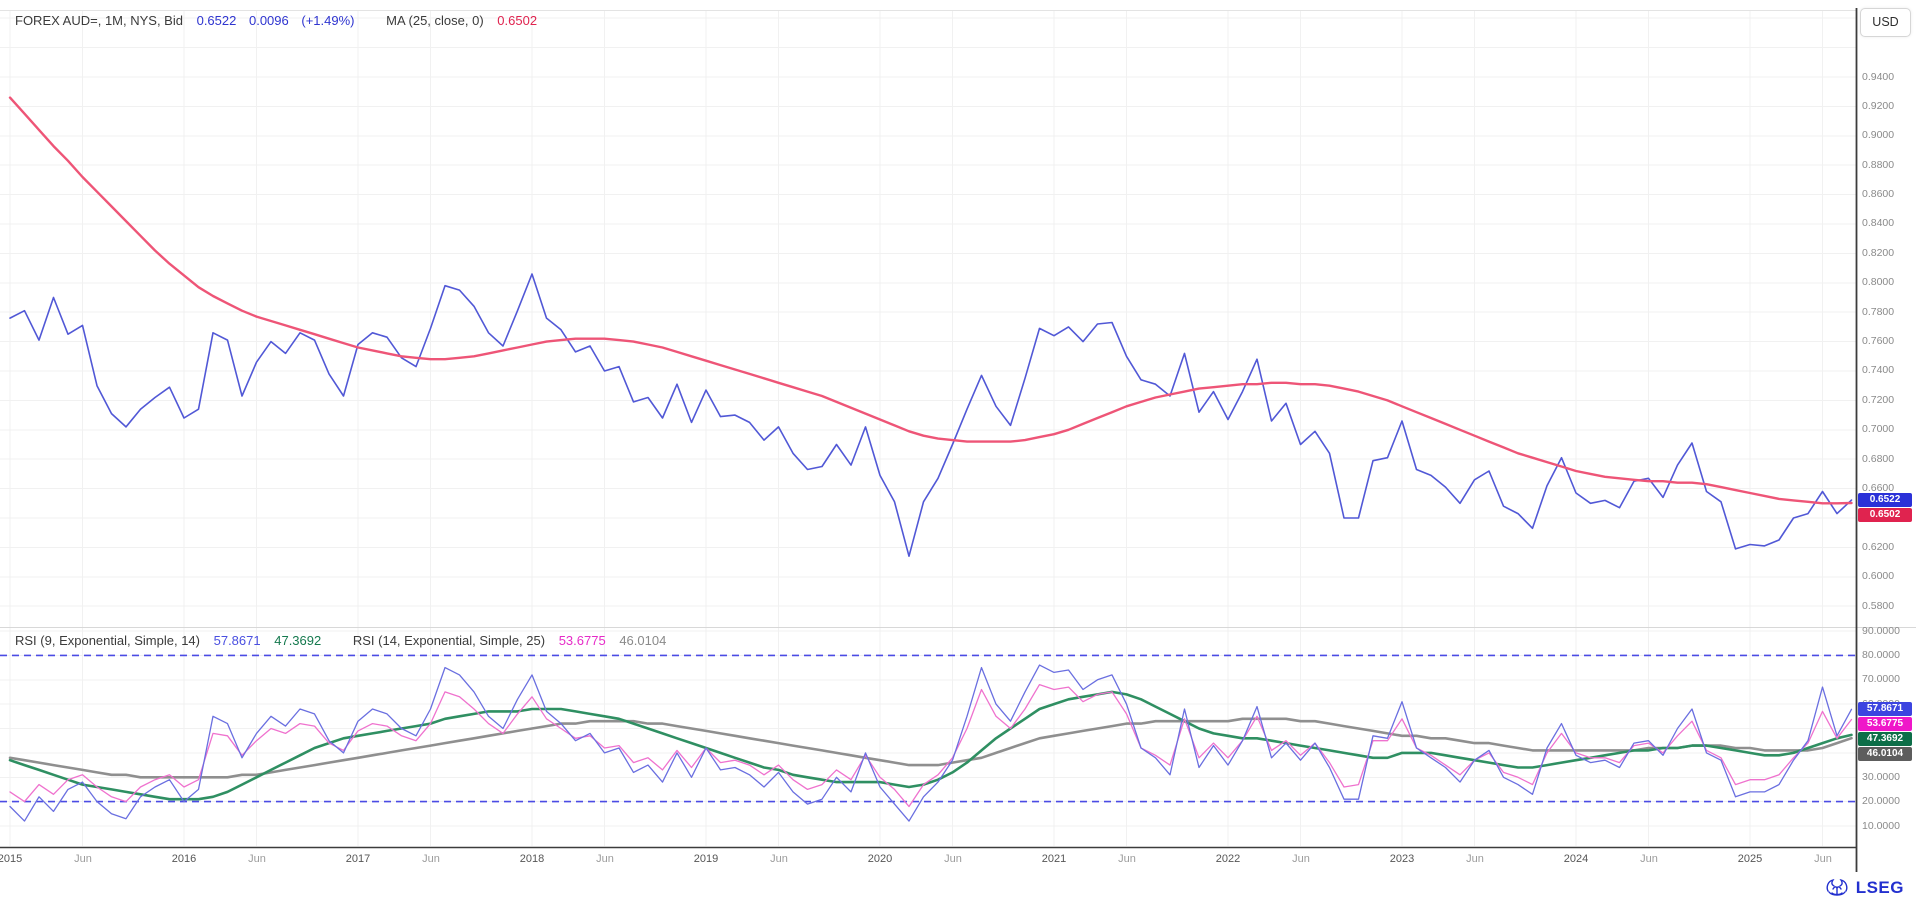 The height and width of the screenshot is (905, 1916). Describe the element at coordinates (237, 640) in the screenshot. I see `rsi9-value: 57.8671` at that location.